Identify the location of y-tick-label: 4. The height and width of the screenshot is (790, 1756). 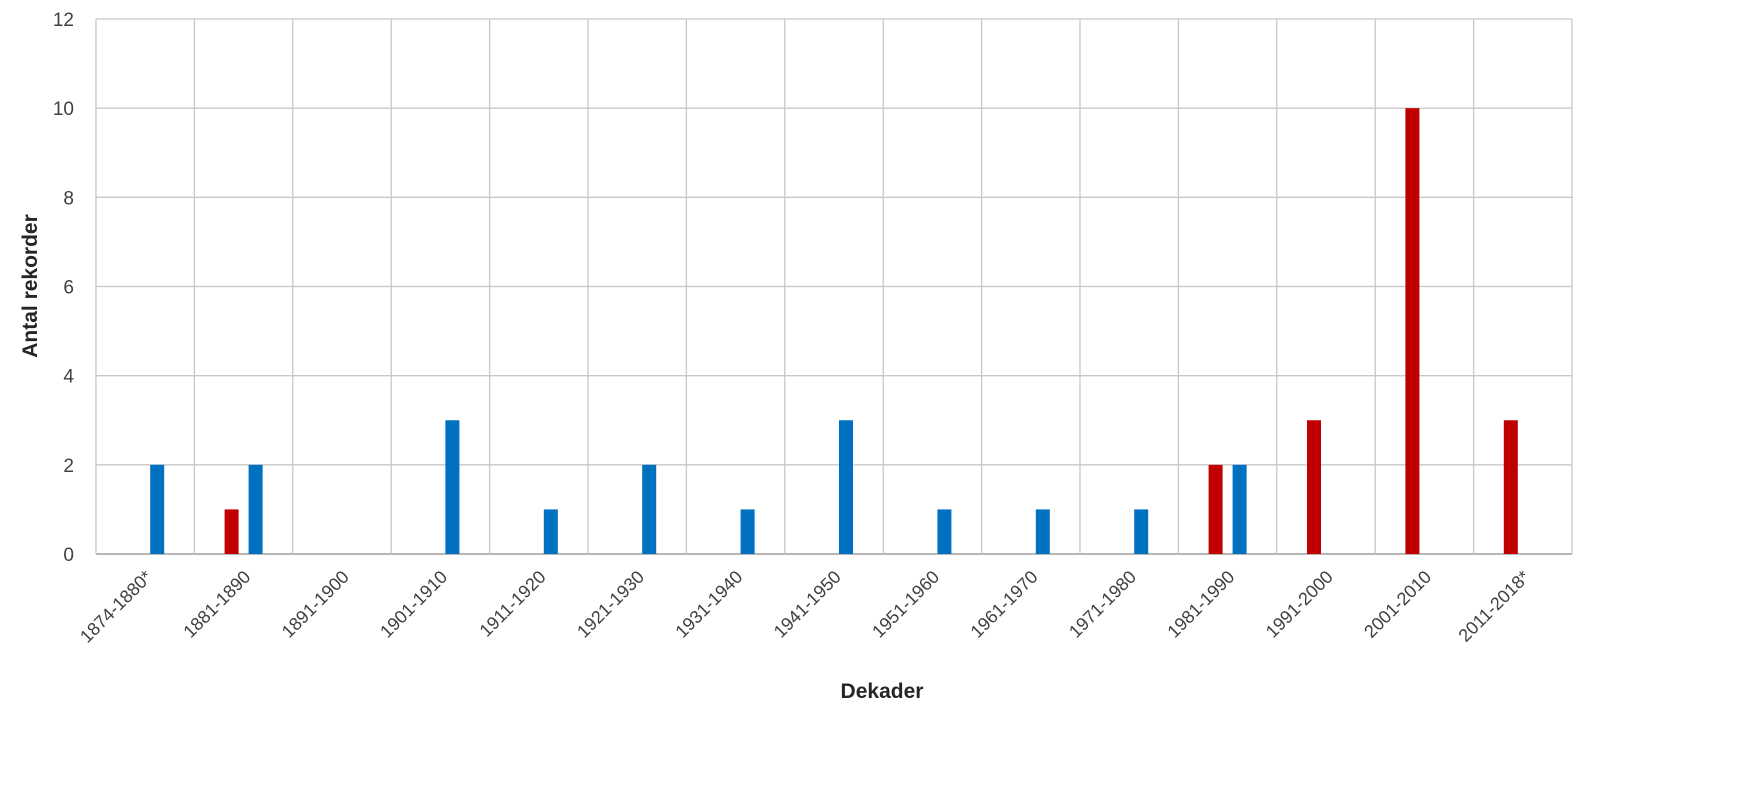
(68, 377).